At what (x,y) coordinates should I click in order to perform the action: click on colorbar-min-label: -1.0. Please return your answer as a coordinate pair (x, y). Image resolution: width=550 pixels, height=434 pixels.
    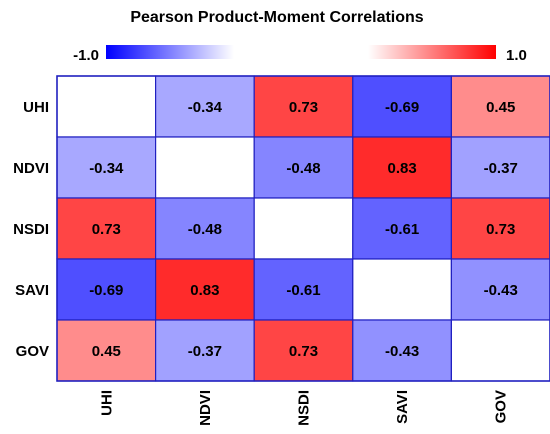
    Looking at the image, I should click on (86, 55).